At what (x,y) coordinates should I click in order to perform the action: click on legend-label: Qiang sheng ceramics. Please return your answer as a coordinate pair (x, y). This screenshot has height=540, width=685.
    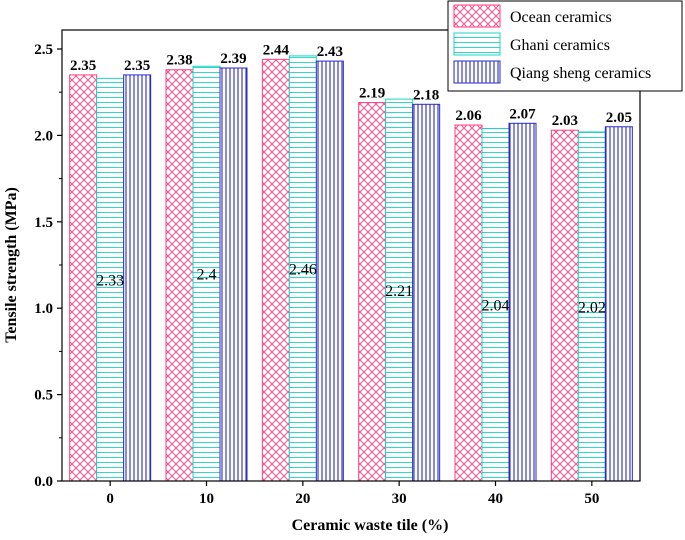
    Looking at the image, I should click on (580, 73).